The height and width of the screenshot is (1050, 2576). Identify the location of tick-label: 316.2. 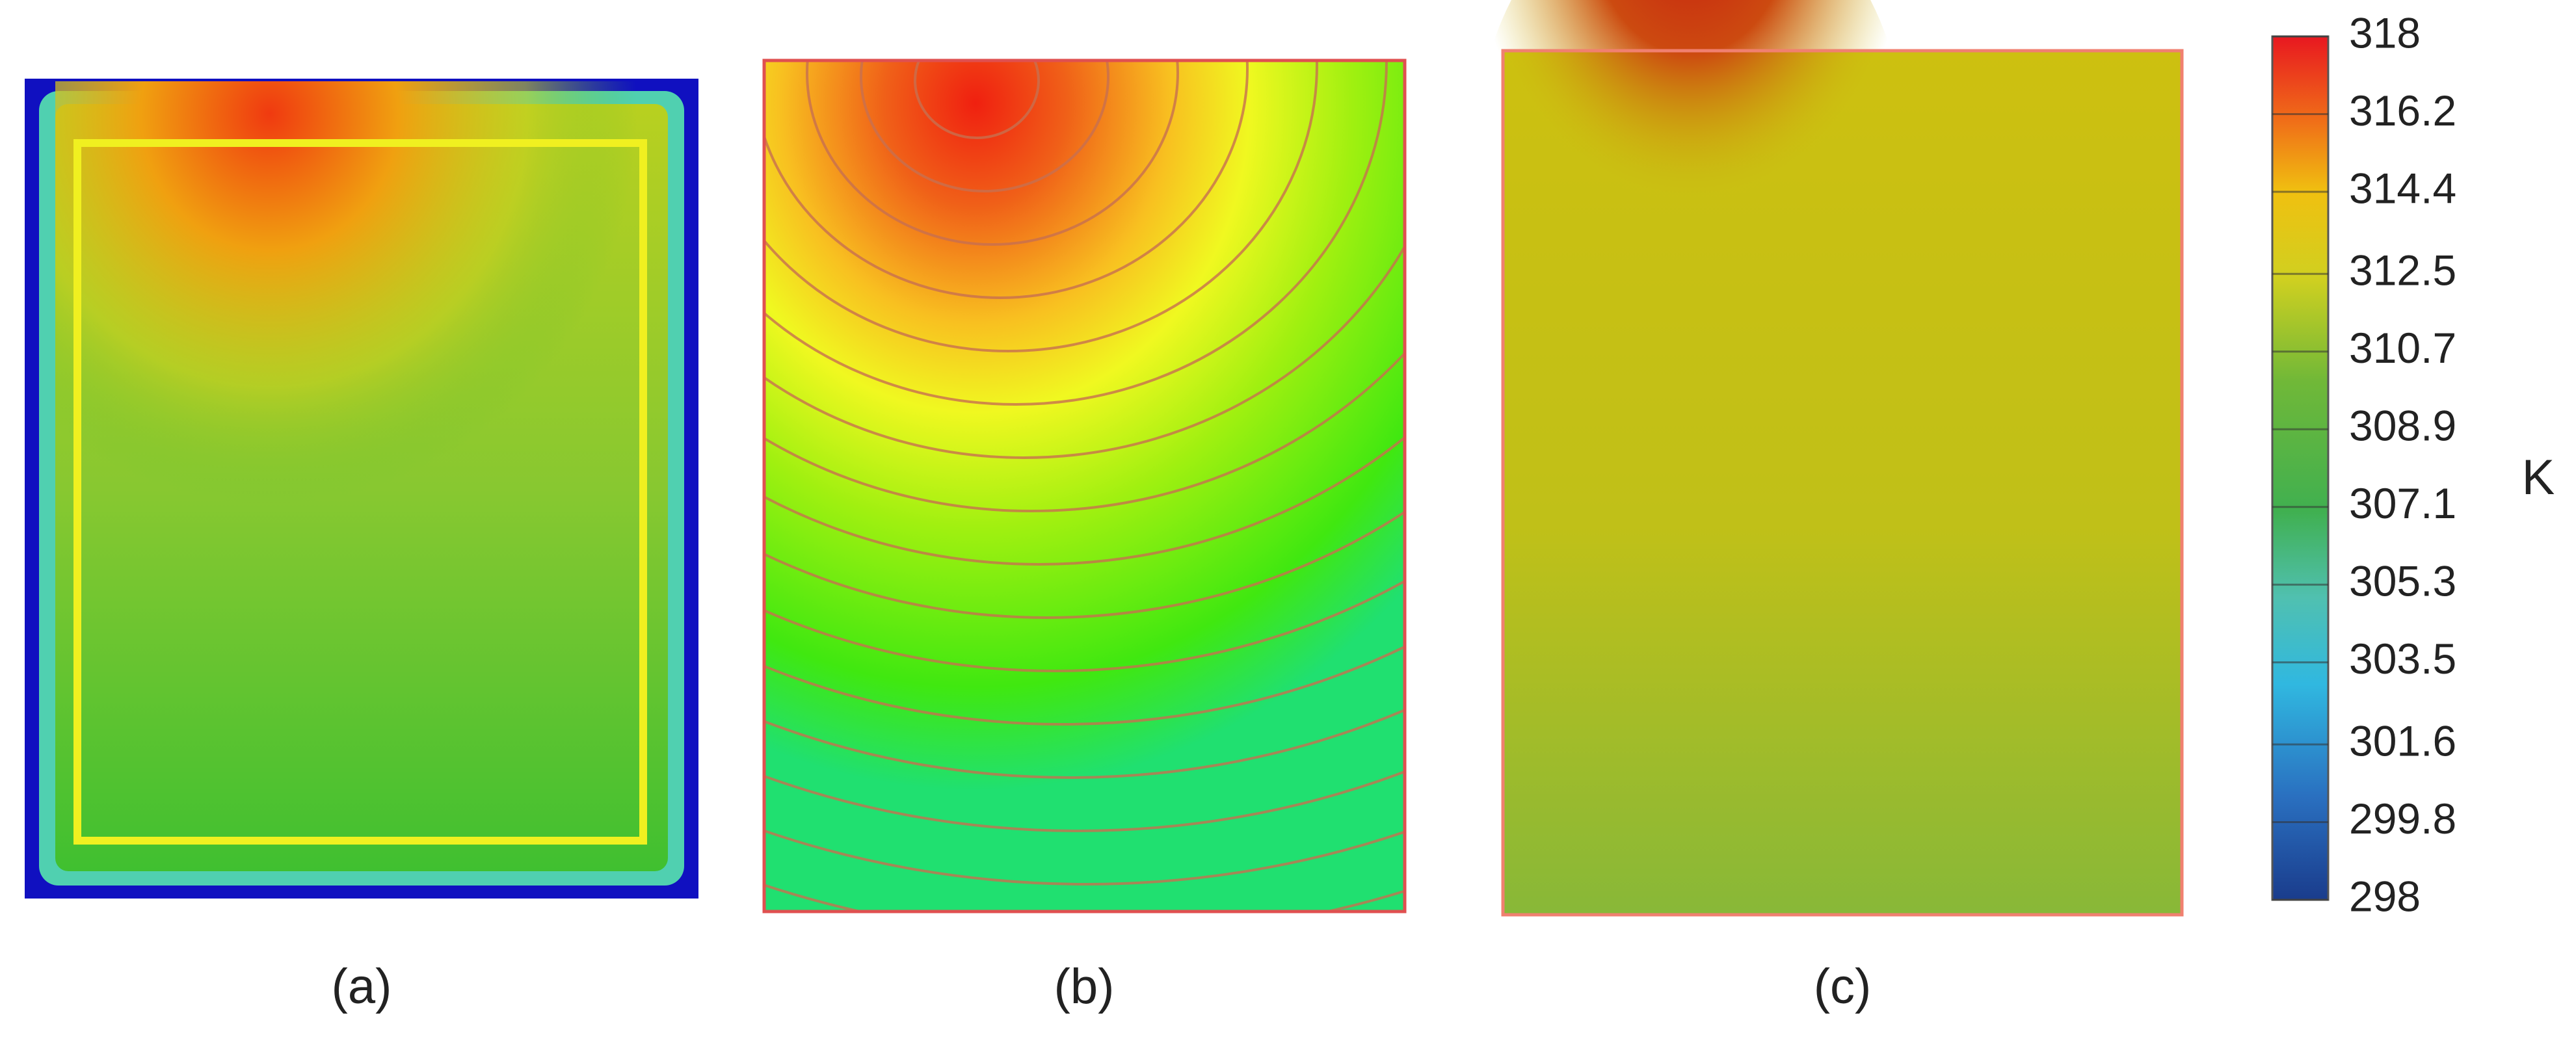
(2402, 110).